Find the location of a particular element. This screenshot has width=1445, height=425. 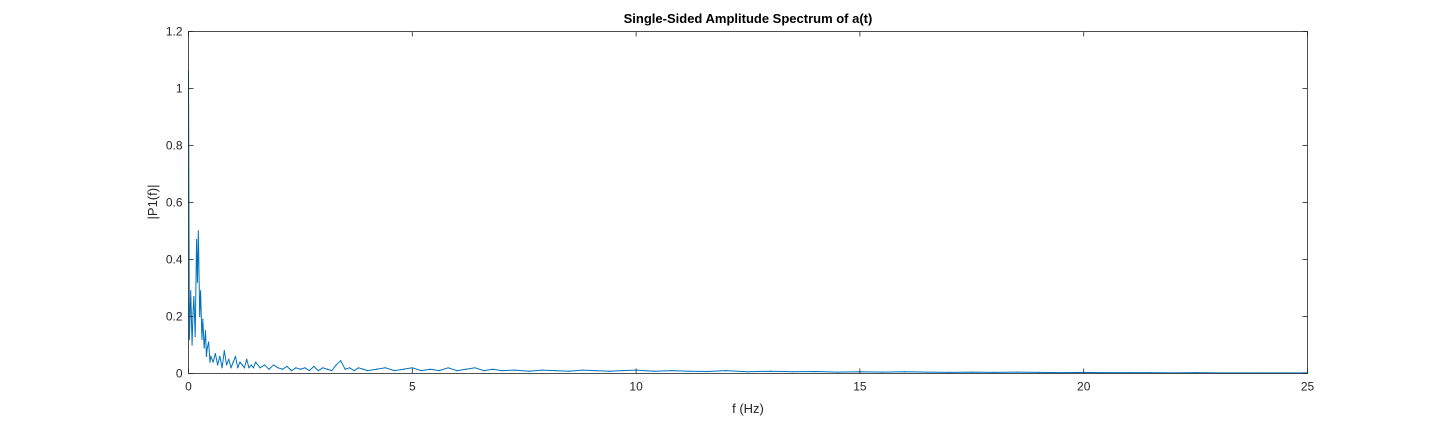

y-tick-label: 1 is located at coordinates (179, 89).